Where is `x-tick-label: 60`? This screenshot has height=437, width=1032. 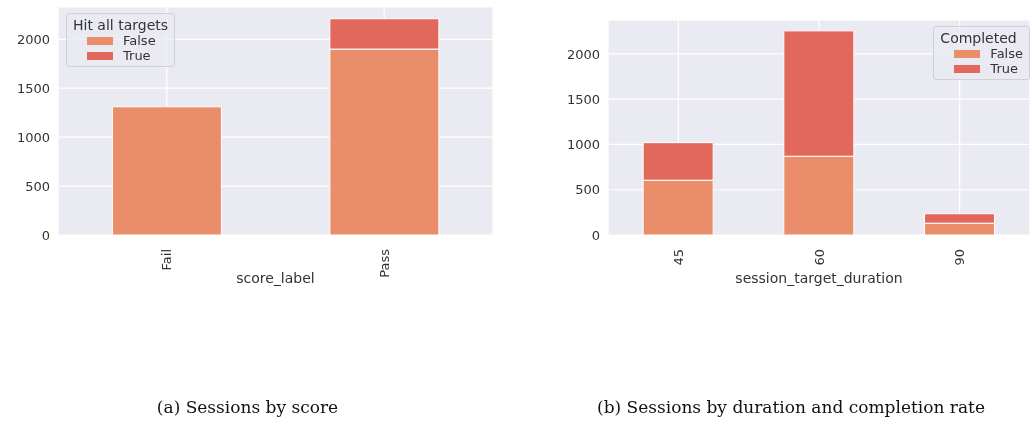
x-tick-label: 60 is located at coordinates (819, 257).